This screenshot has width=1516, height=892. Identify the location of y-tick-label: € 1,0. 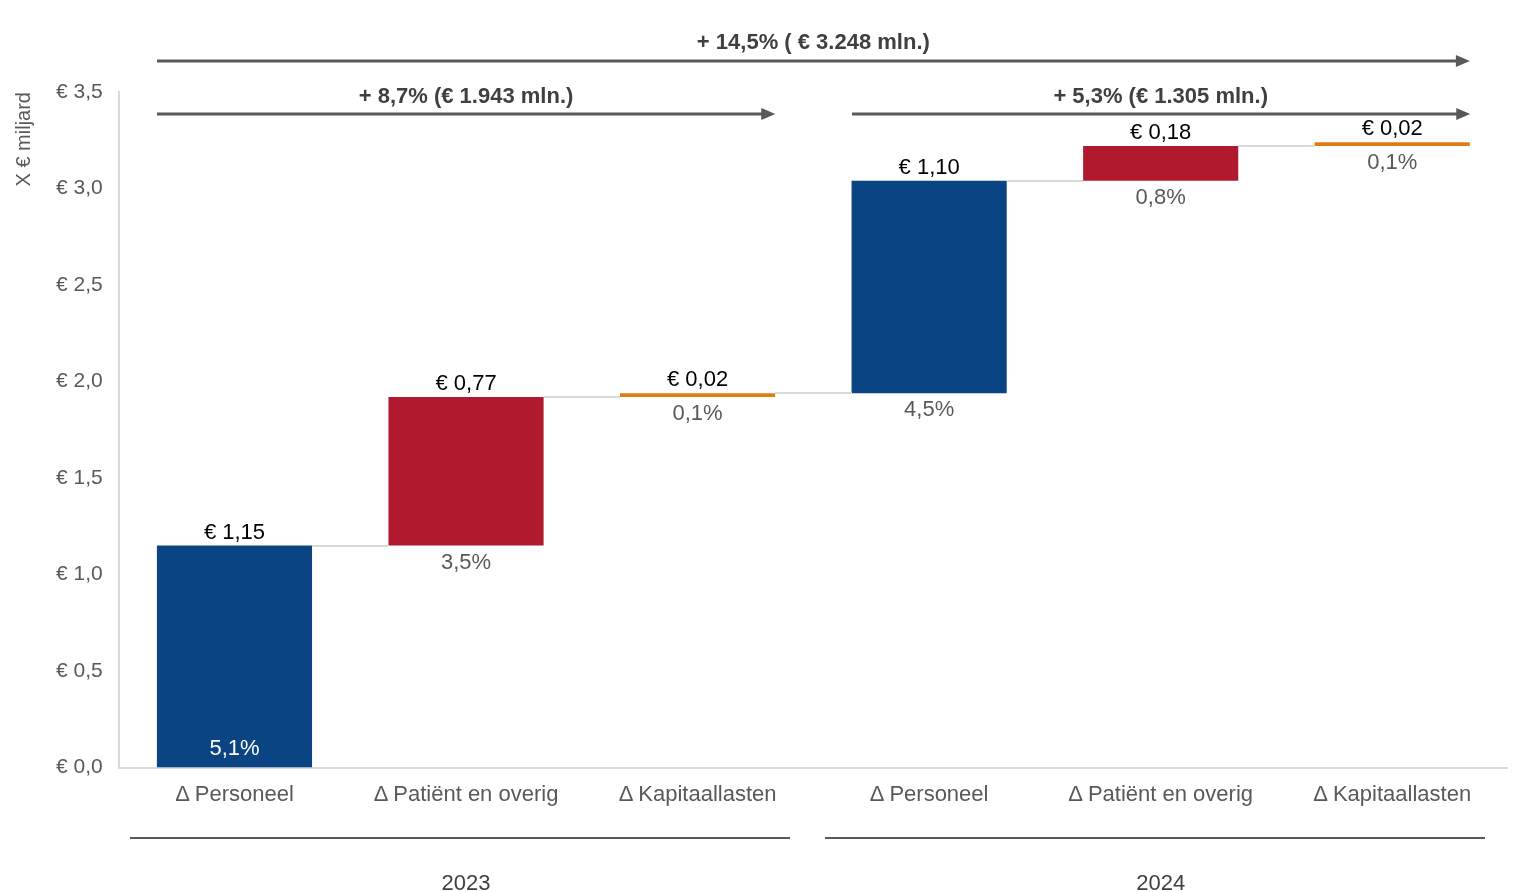
(79, 573).